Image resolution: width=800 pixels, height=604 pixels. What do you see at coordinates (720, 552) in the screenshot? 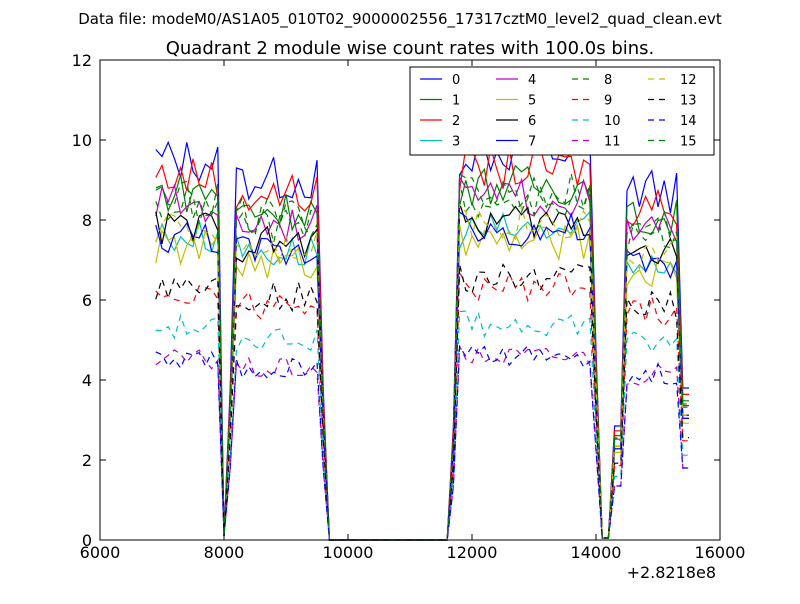
I see `x-tick-label: 16000` at bounding box center [720, 552].